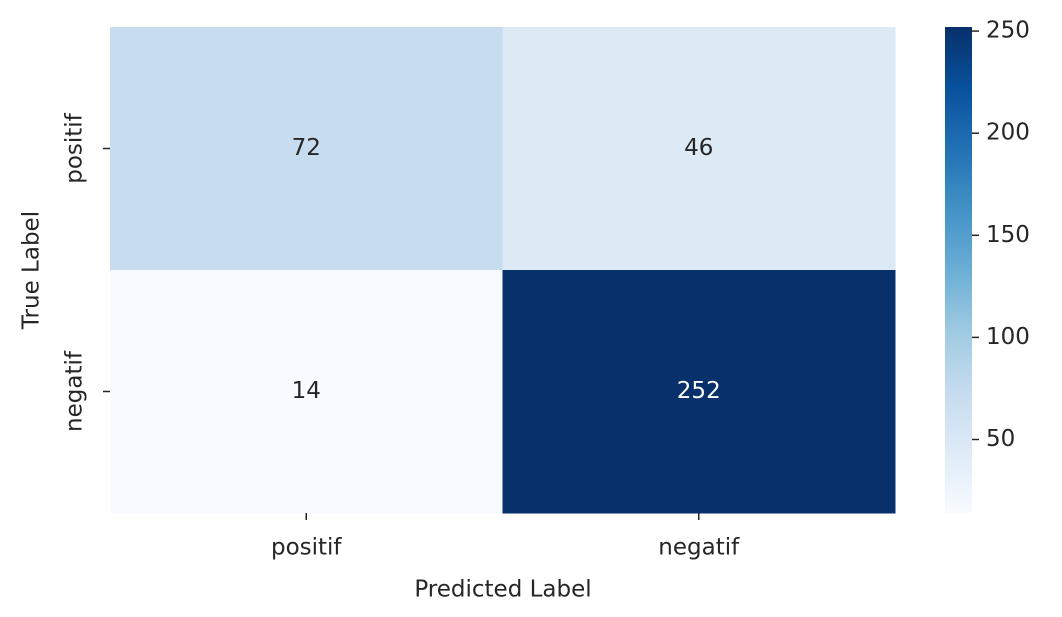  I want to click on colorbar-tick-label: 50, so click(1000, 439).